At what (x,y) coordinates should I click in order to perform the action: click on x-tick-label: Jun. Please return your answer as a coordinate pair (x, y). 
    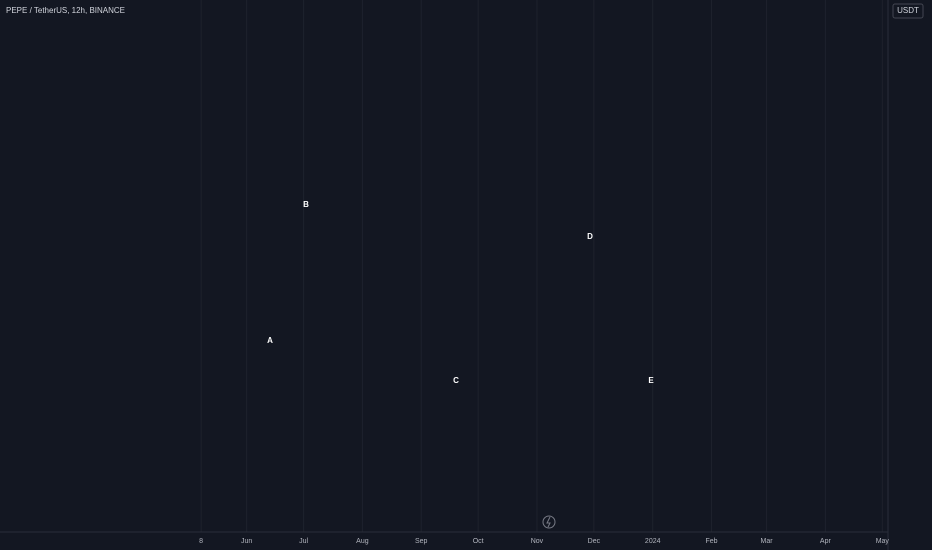
    Looking at the image, I should click on (246, 541).